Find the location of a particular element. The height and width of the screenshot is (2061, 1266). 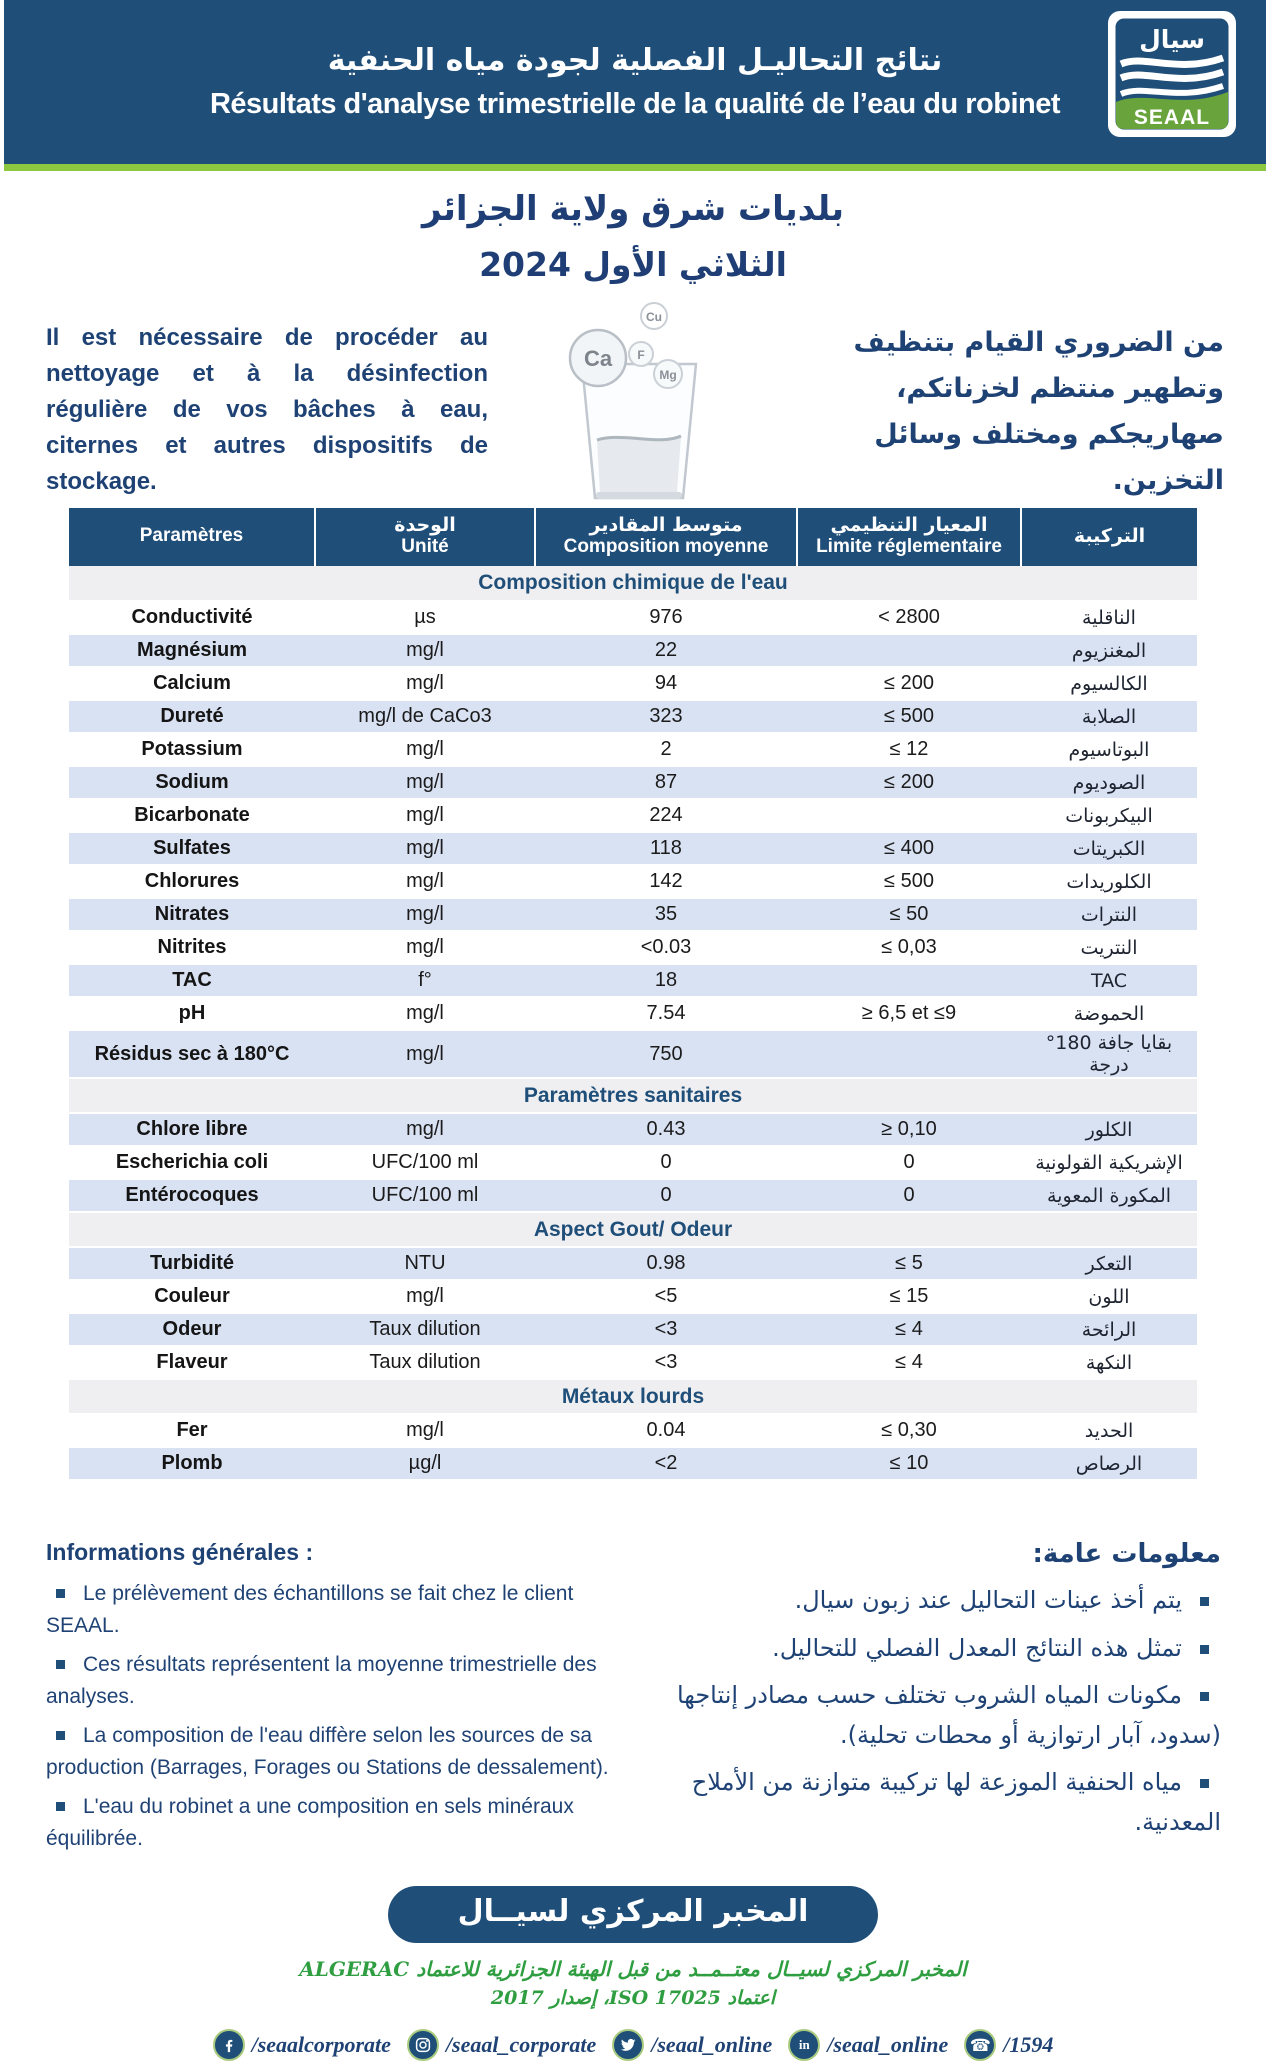

social-handle: /seaalcorporate is located at coordinates (321, 2044).